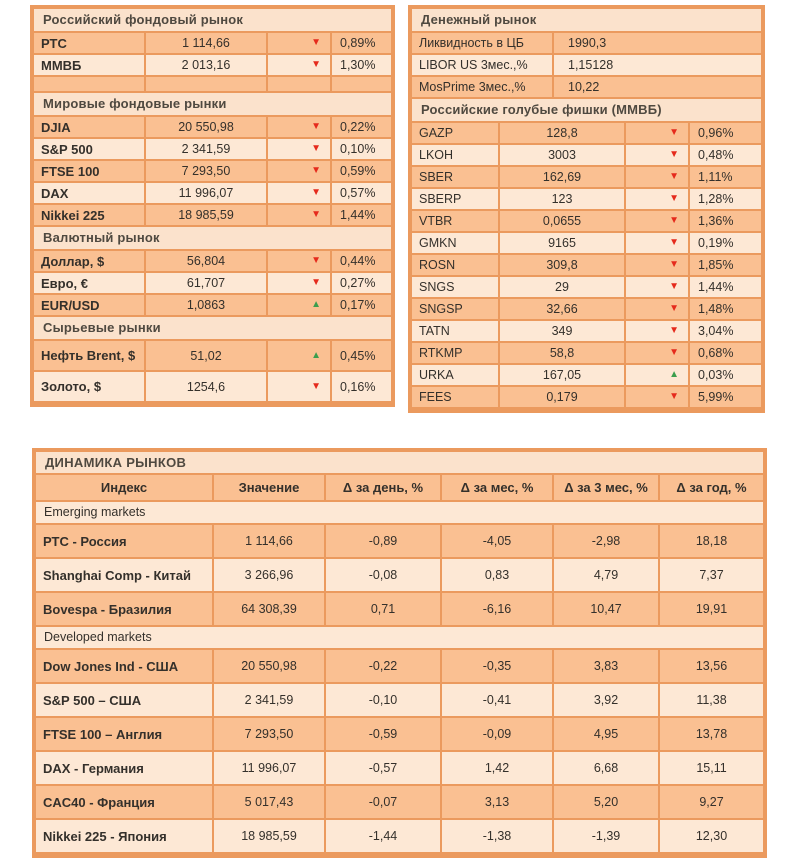  I want to click on column-header-day-change: Δ за день, %, so click(384, 487).